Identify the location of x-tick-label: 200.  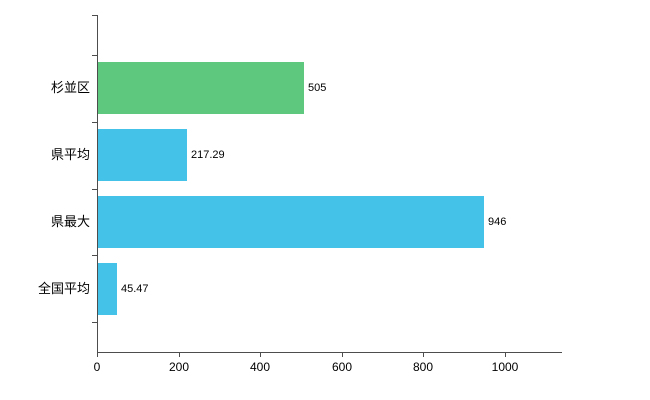
(179, 367).